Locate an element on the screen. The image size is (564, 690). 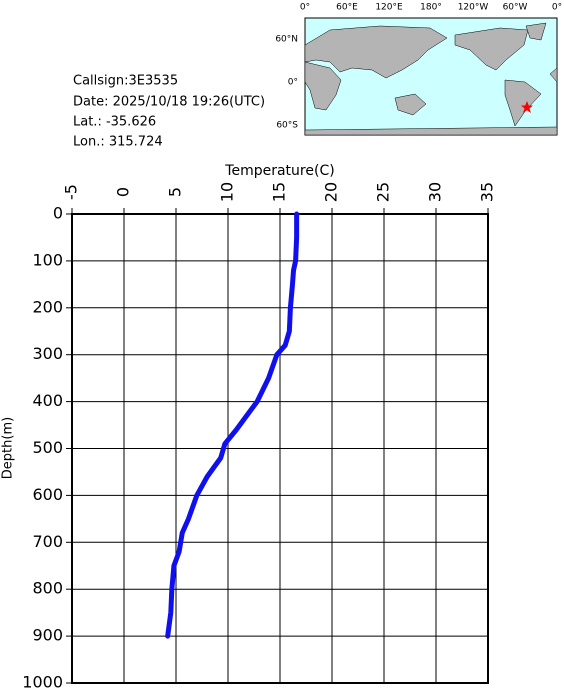
date: Date: 2025/10/18 19:26(UTC) is located at coordinates (169, 102).